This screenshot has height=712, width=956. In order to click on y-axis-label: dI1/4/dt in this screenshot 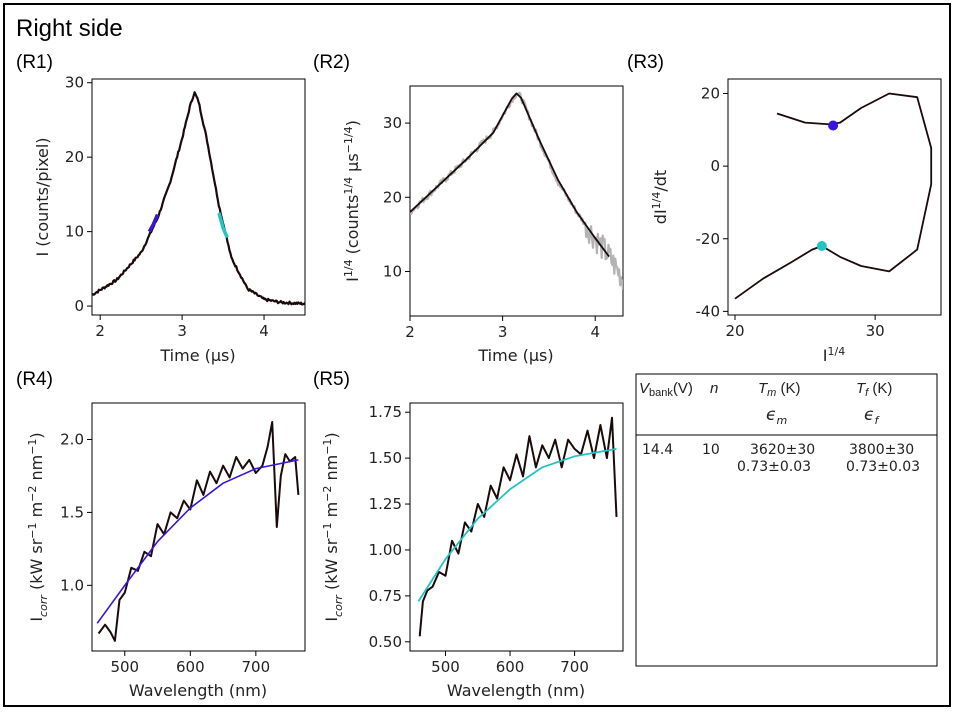, I will do `click(660, 197)`.